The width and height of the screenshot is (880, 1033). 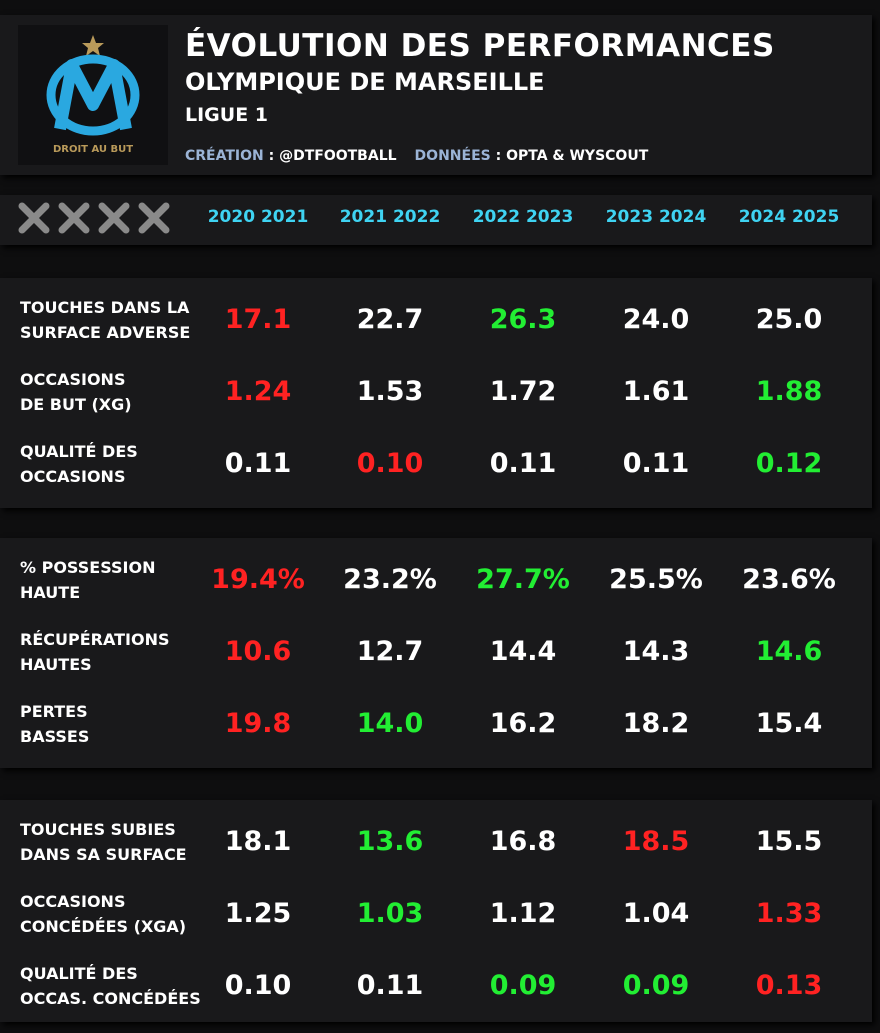 I want to click on cell-value: 18.5, so click(x=656, y=841).